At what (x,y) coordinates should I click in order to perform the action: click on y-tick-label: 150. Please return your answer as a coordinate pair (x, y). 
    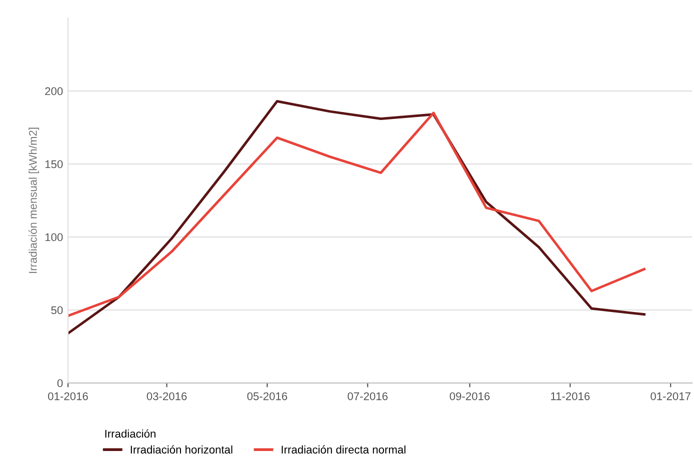
    Looking at the image, I should click on (54, 164).